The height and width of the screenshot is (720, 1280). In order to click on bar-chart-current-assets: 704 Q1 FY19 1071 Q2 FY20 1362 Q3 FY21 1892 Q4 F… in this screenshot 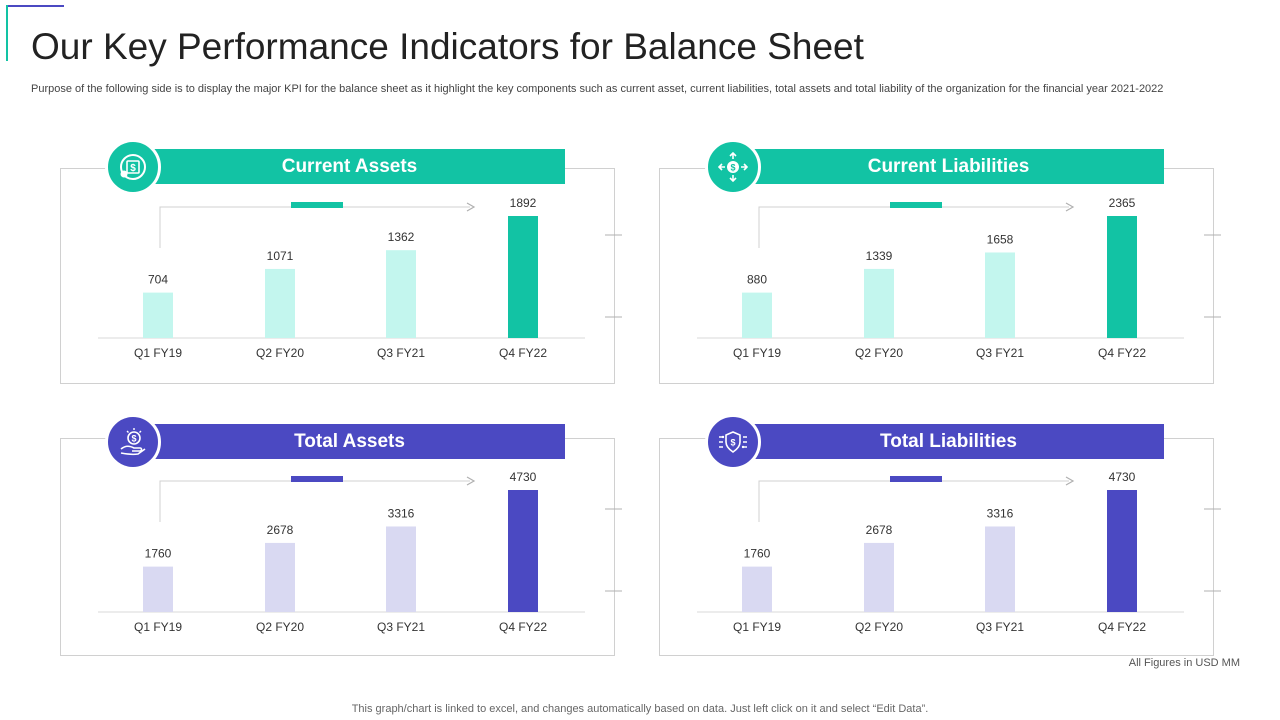, I will do `click(360, 278)`.